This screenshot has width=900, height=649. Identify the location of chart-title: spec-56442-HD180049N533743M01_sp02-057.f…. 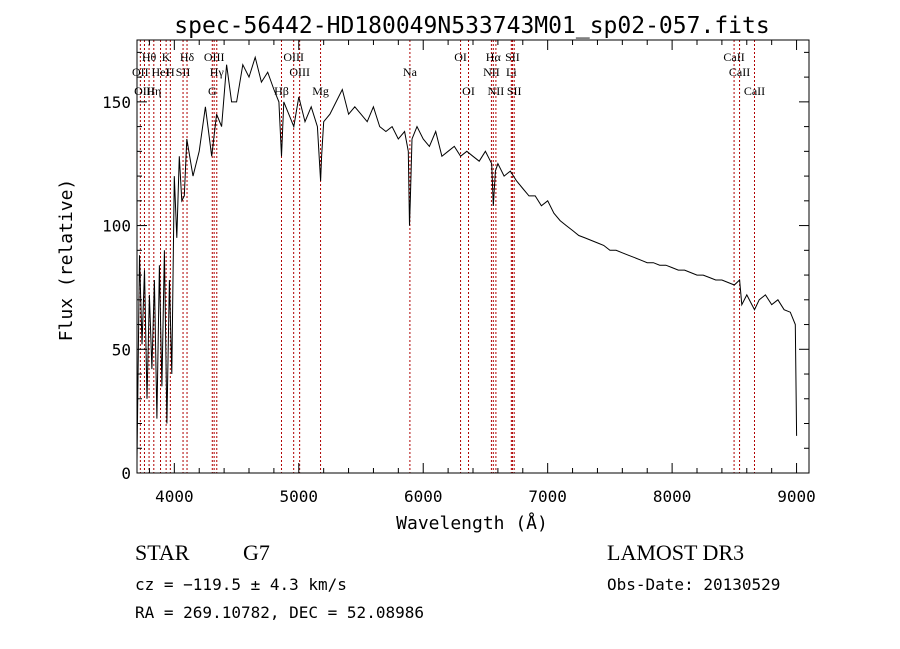
(471, 26).